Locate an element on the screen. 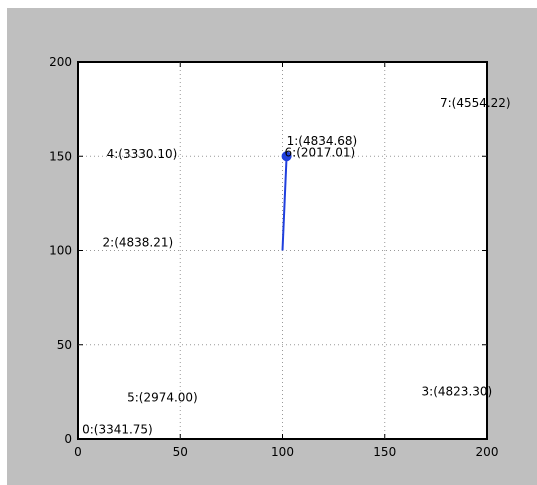 This screenshot has height=485, width=537. y-tick-label: 150 is located at coordinates (60, 156).